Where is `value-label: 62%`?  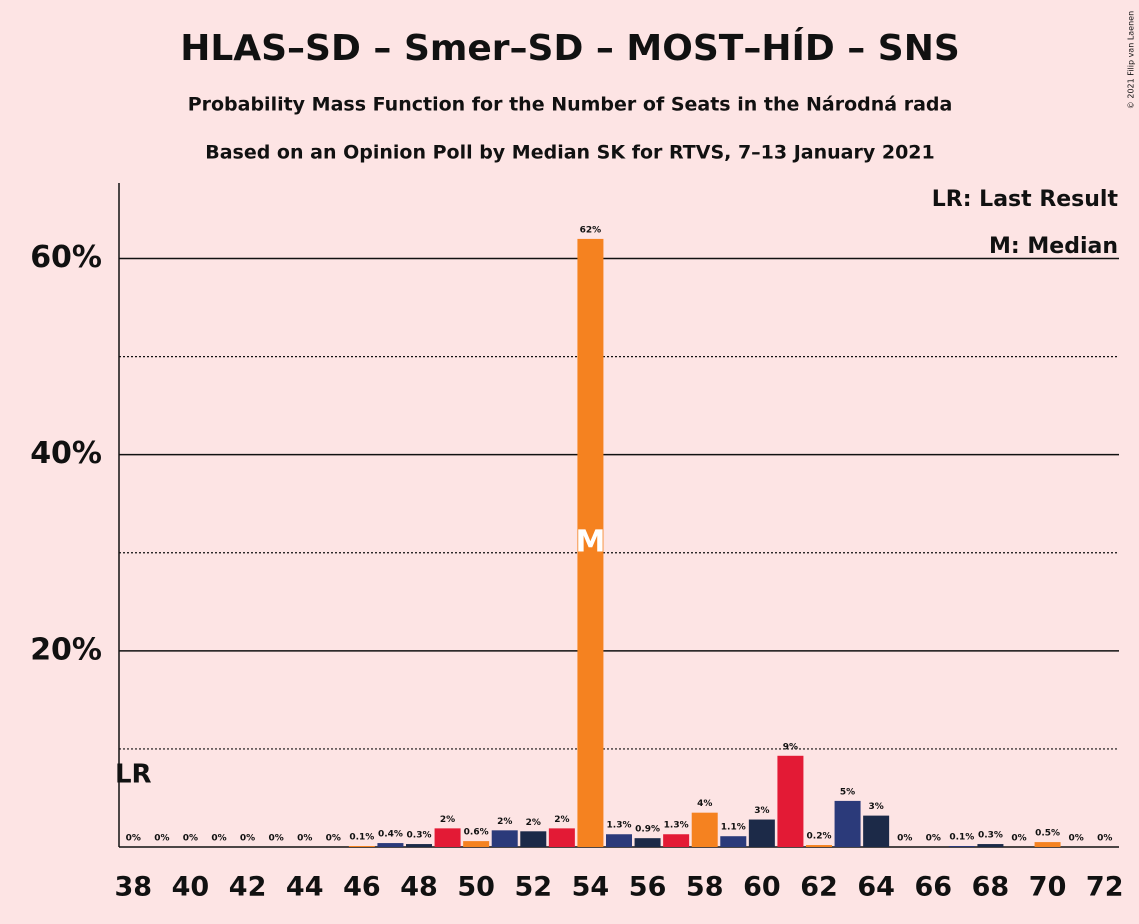
value-label: 62% is located at coordinates (591, 230).